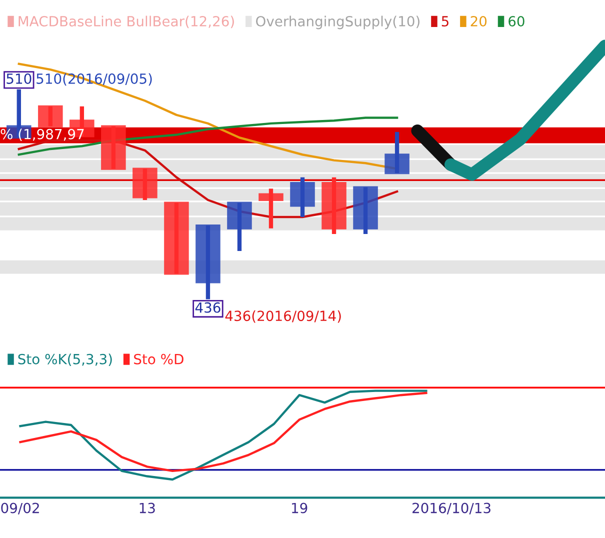  What do you see at coordinates (20, 508) in the screenshot?
I see `x-tick-label: 09/02` at bounding box center [20, 508].